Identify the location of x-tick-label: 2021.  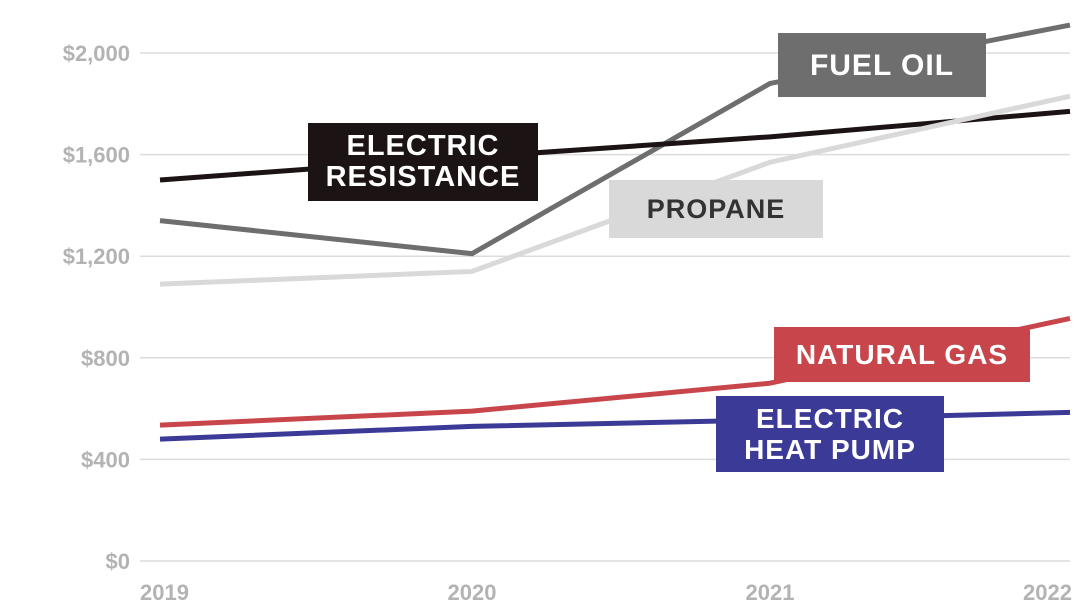
(770, 590).